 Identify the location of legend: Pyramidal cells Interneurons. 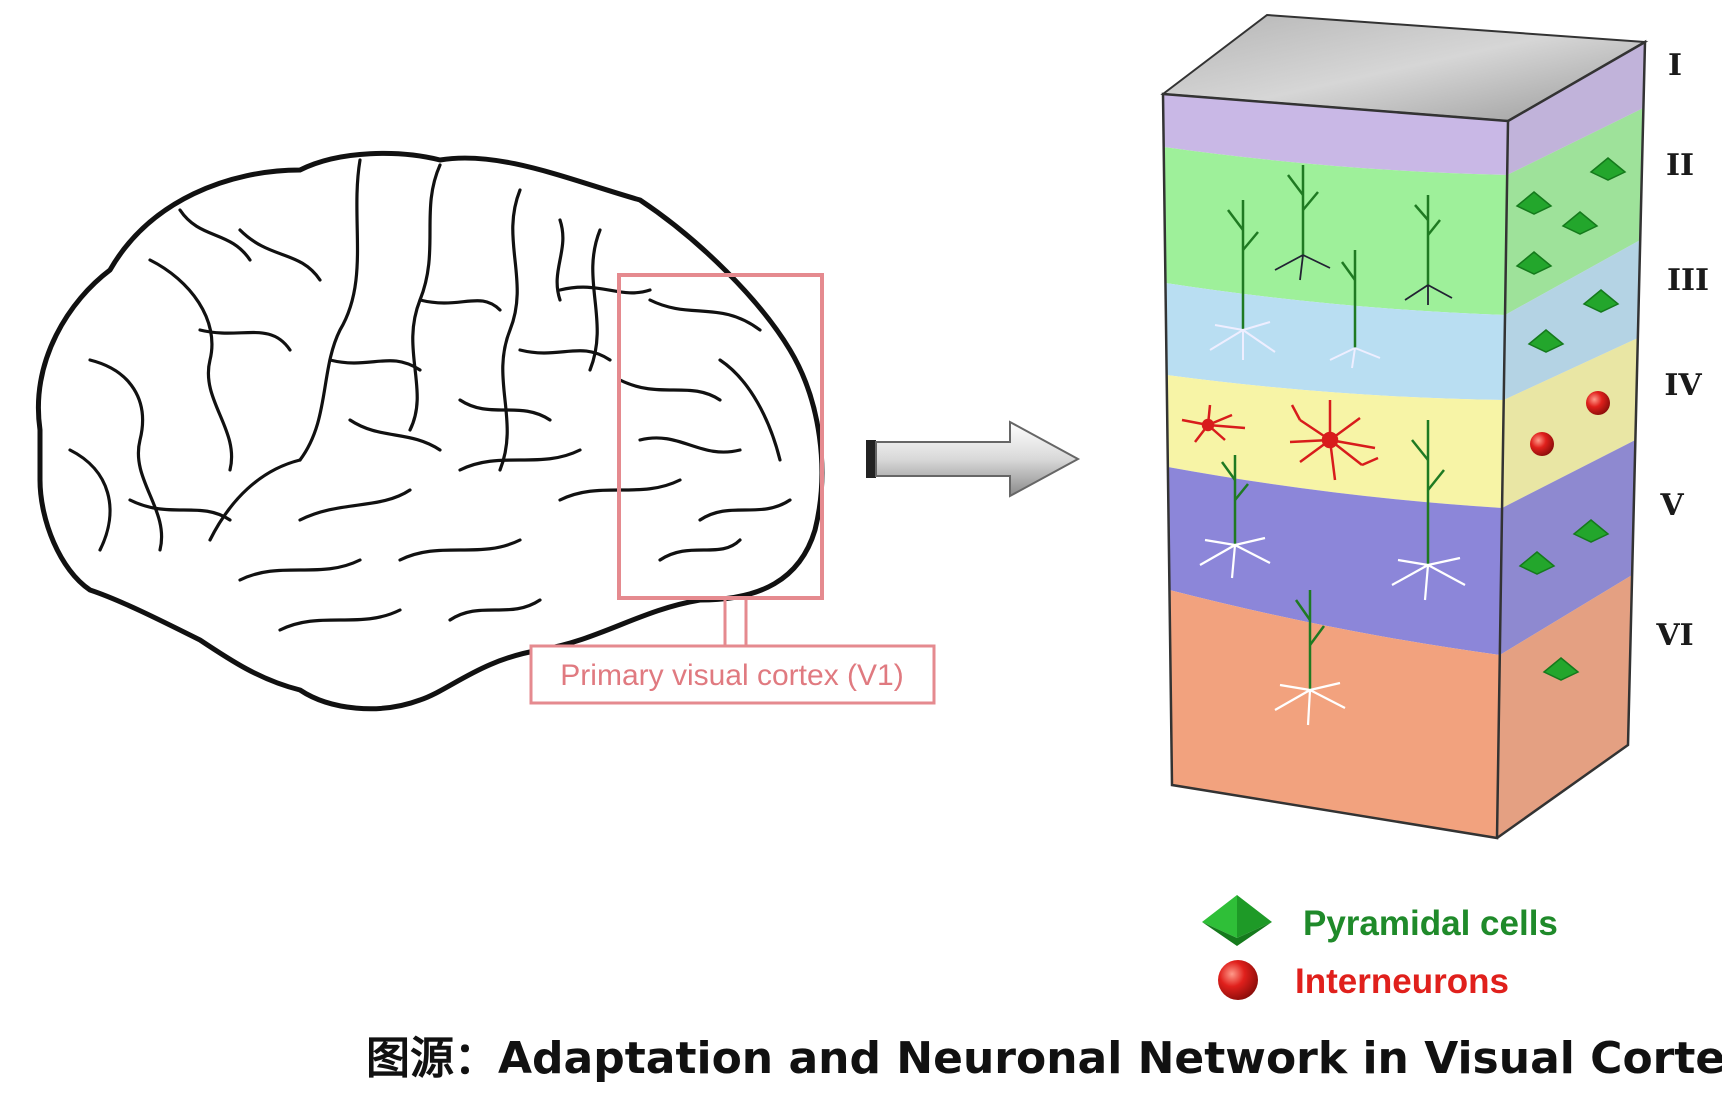
(1380, 948).